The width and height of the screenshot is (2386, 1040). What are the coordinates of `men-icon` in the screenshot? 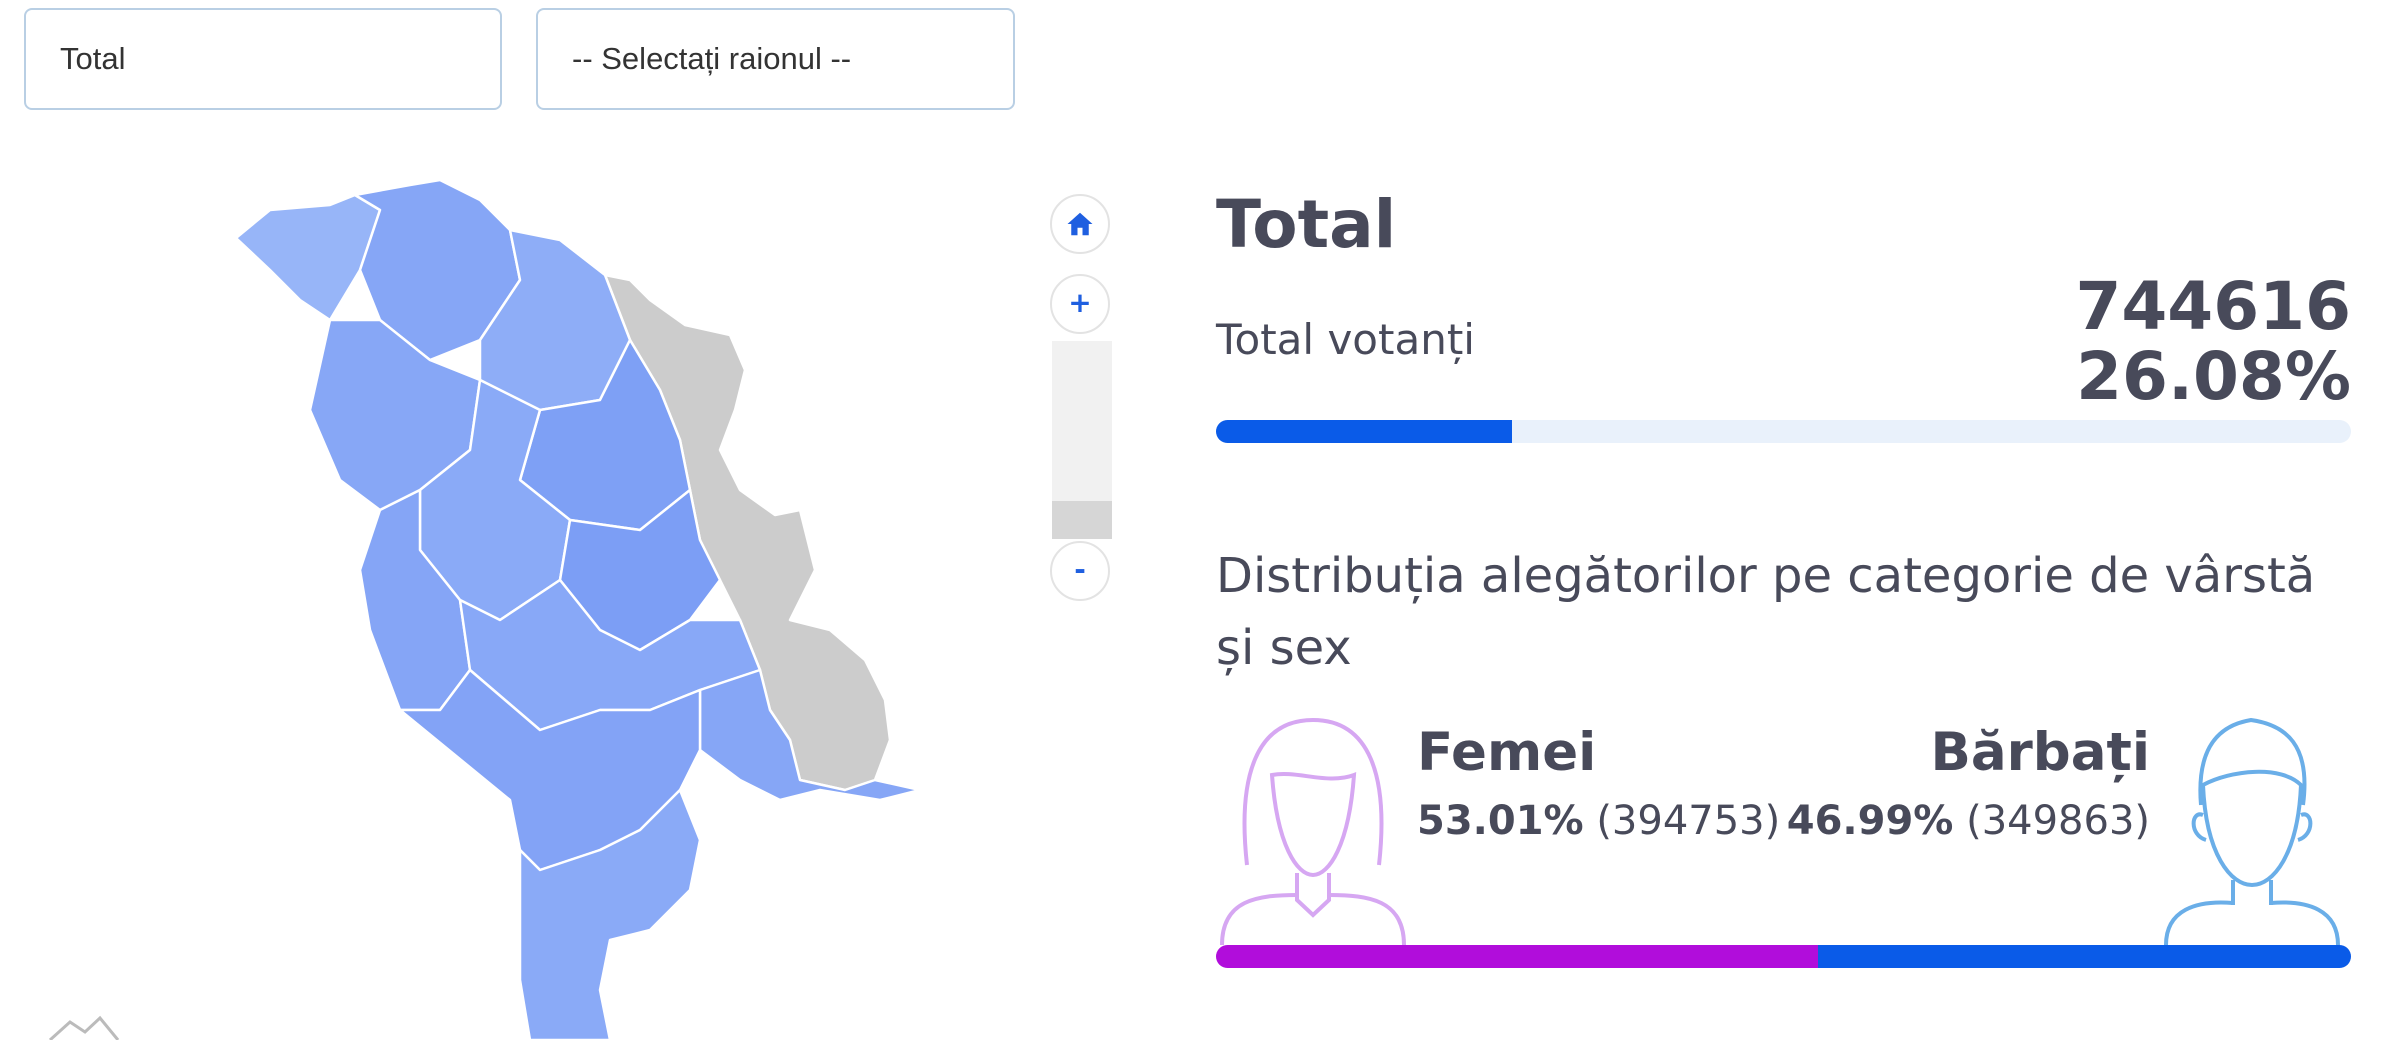 It's located at (2252, 831).